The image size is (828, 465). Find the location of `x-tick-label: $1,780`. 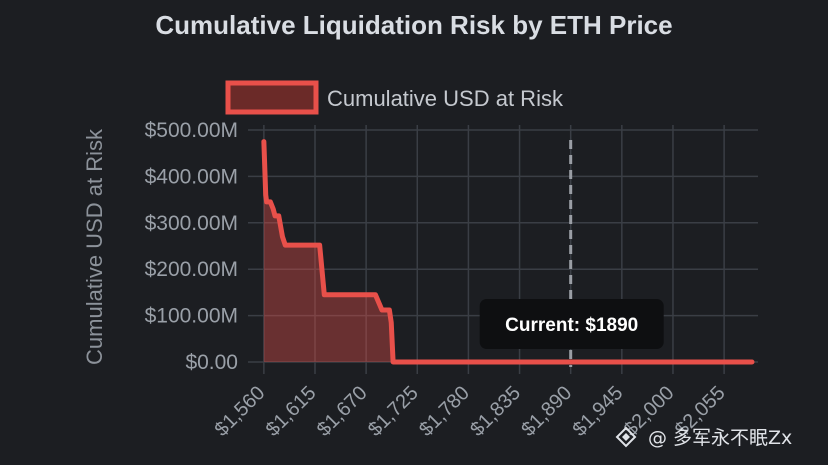

x-tick-label: $1,780 is located at coordinates (444, 411).